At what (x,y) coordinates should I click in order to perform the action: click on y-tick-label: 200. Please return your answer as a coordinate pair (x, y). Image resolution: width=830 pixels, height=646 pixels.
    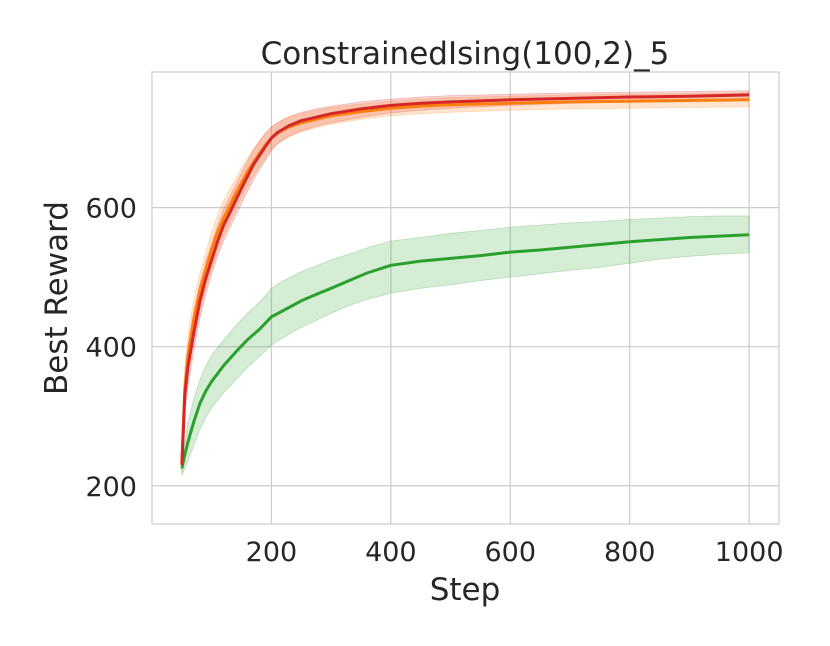
    Looking at the image, I should click on (111, 487).